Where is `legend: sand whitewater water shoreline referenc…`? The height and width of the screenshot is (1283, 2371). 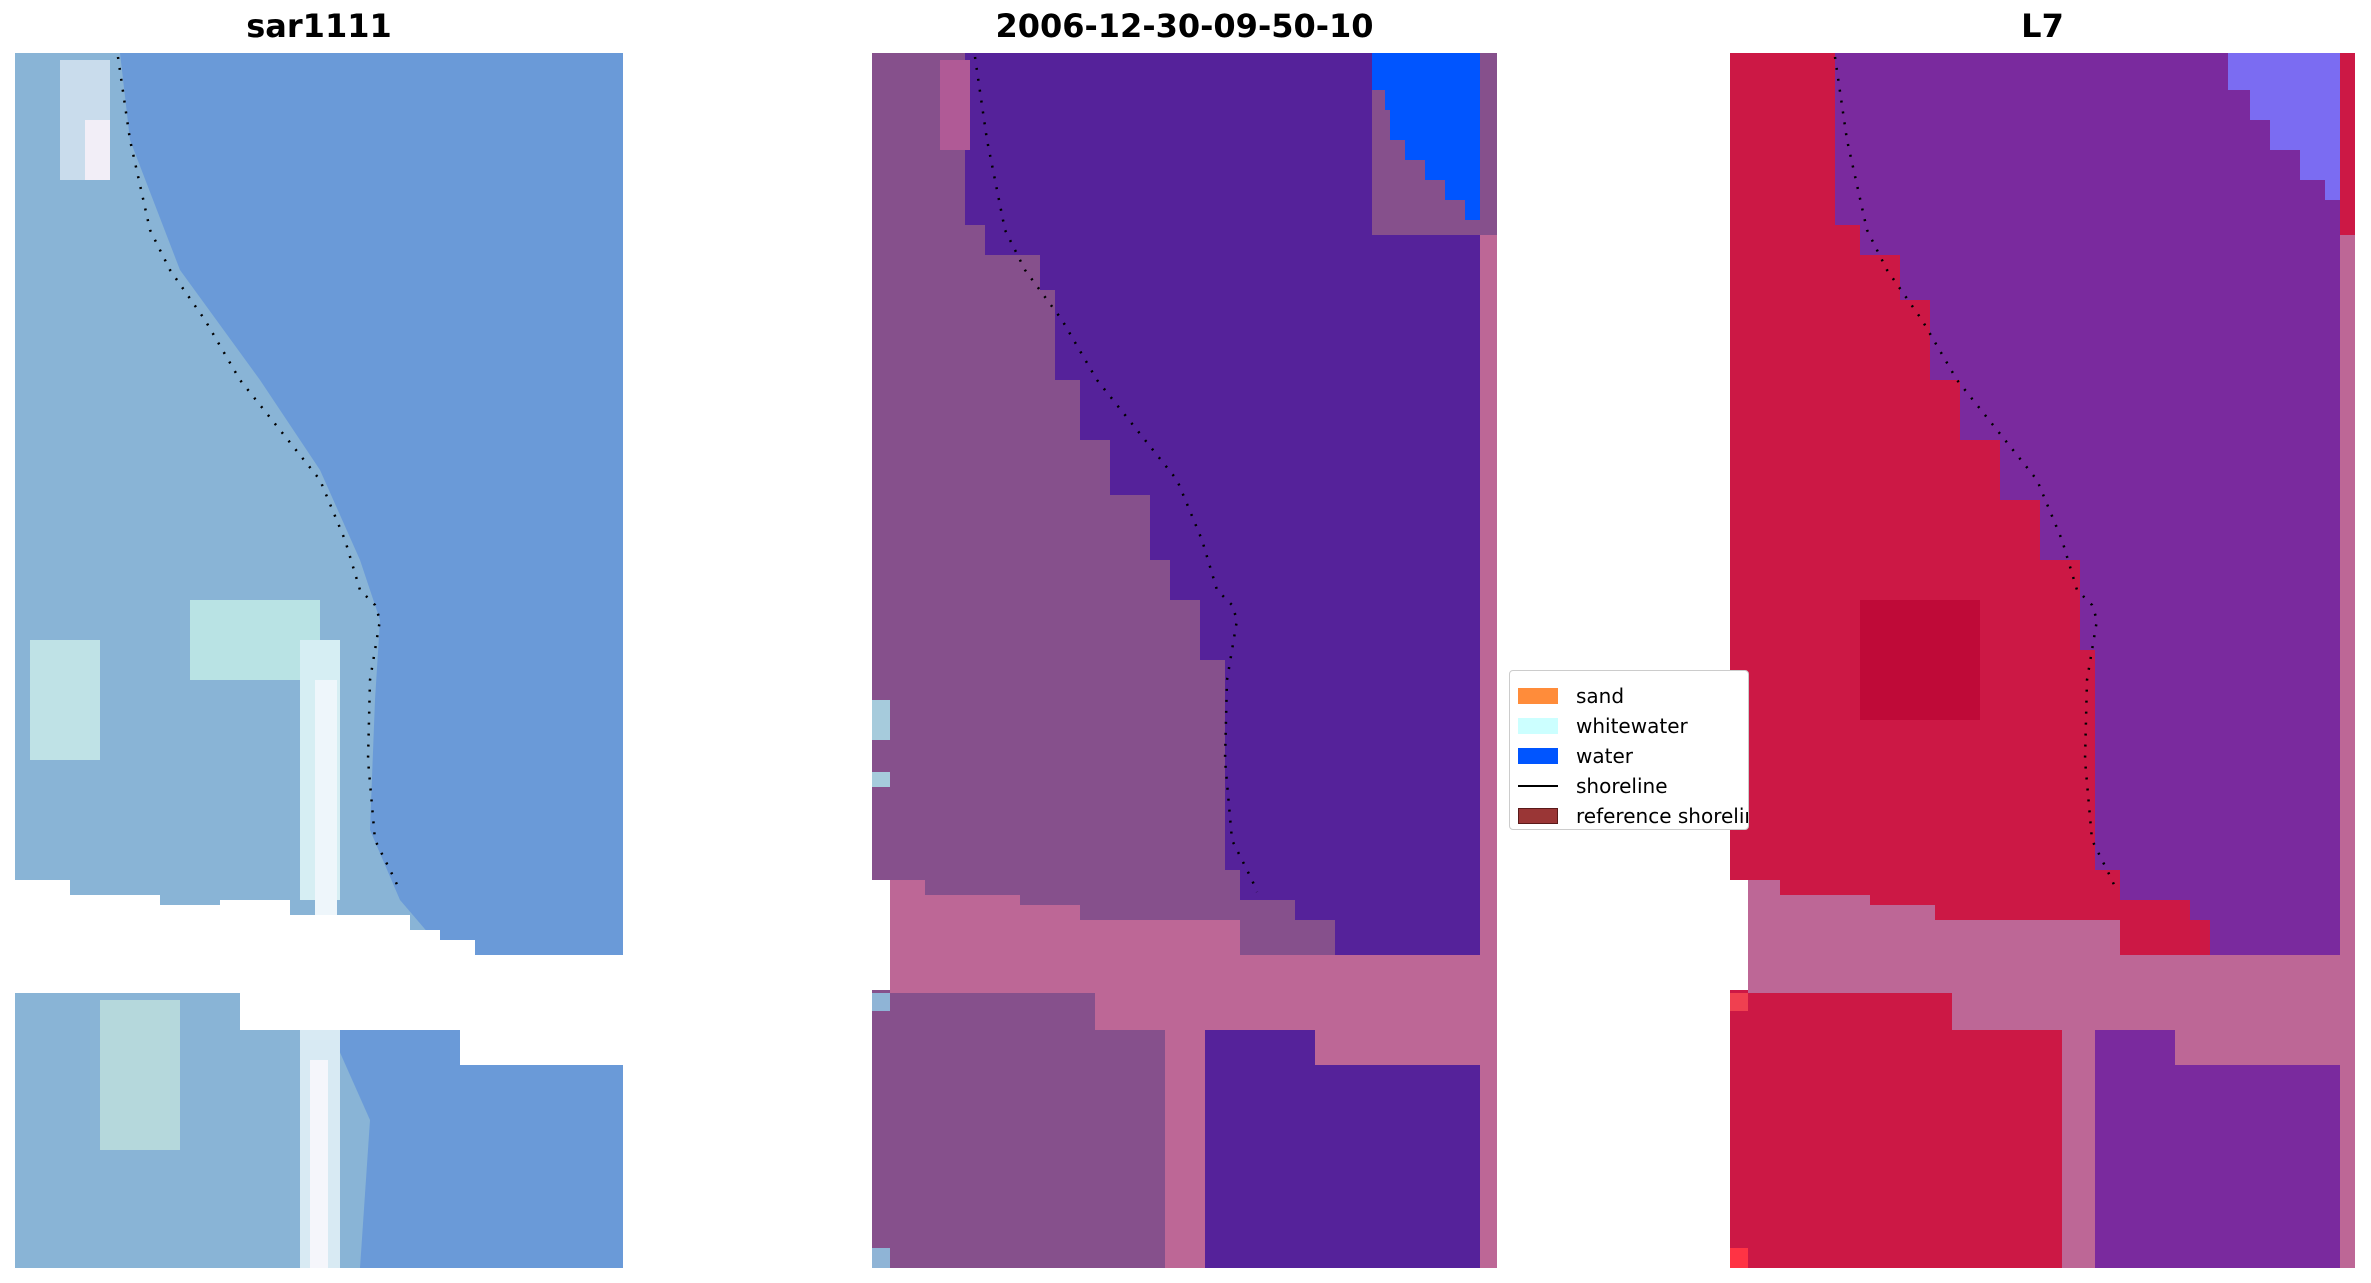
legend: sand whitewater water shoreline referenc… is located at coordinates (1629, 750).